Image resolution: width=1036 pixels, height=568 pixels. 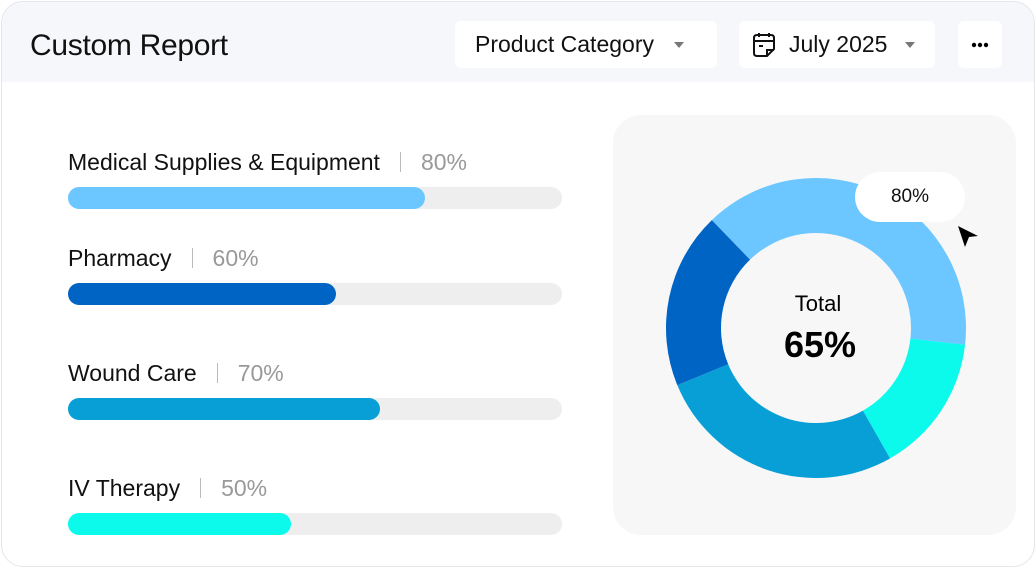 I want to click on category-row: IV Therapy 50%, so click(x=315, y=504).